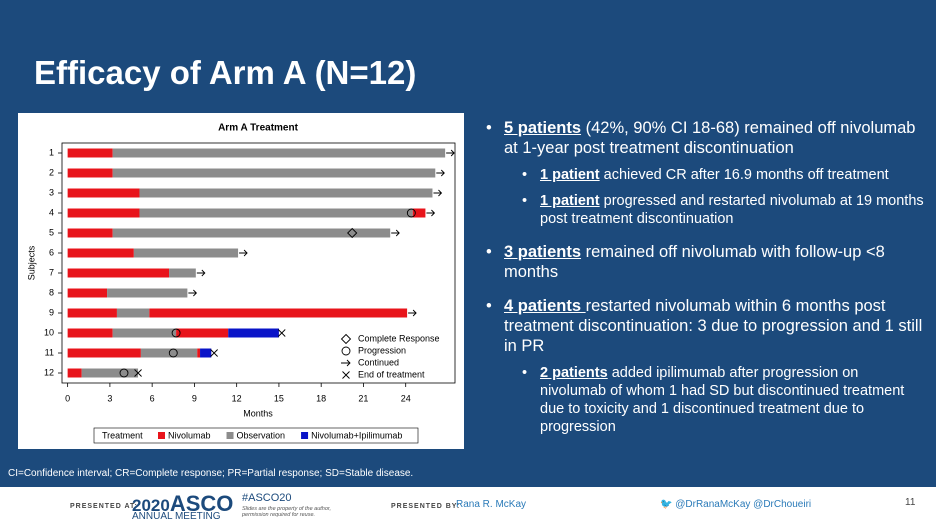  What do you see at coordinates (51, 312) in the screenshot?
I see `y-tick-label: 9` at bounding box center [51, 312].